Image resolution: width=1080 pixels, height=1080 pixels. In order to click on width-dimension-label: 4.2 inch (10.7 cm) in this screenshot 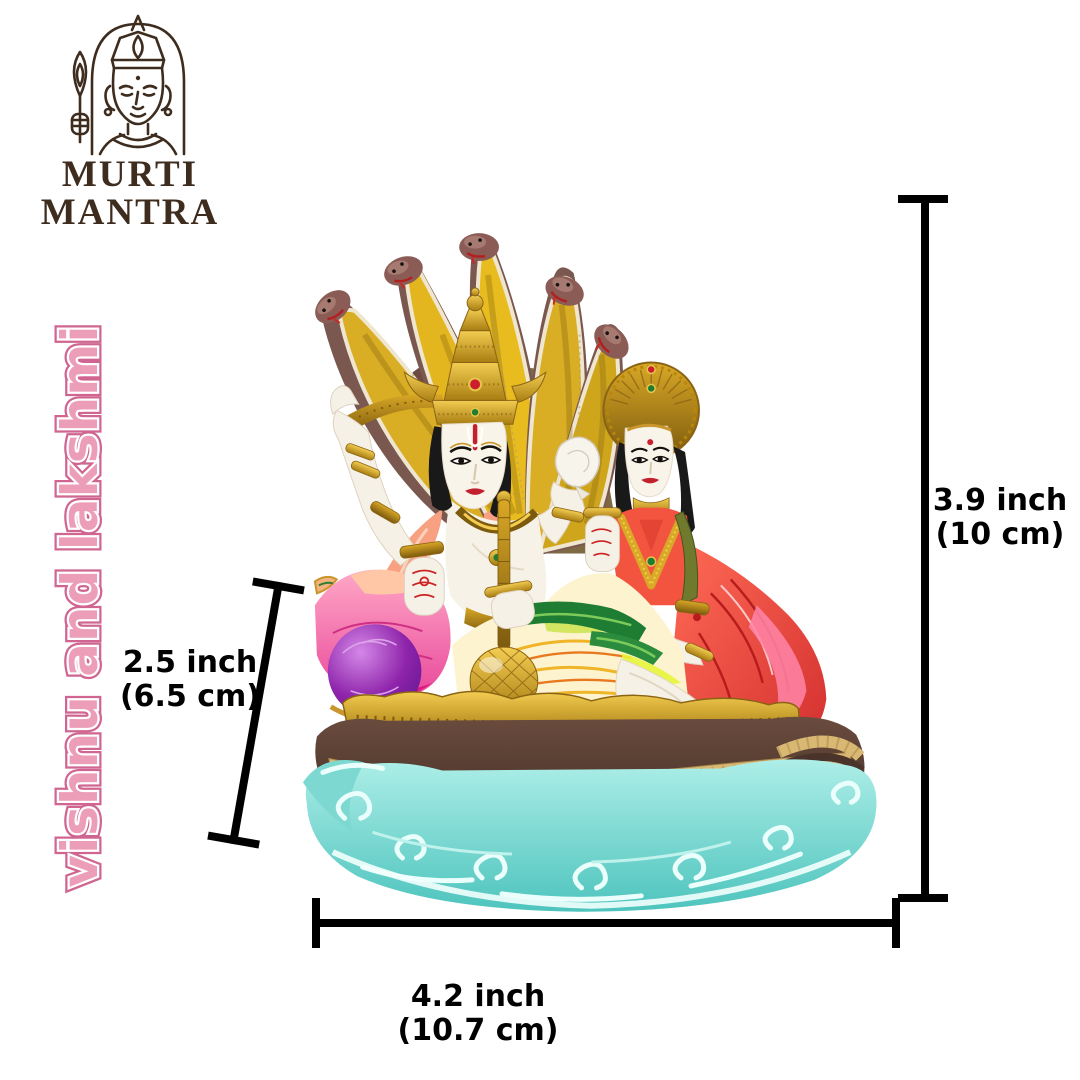, I will do `click(478, 1014)`.